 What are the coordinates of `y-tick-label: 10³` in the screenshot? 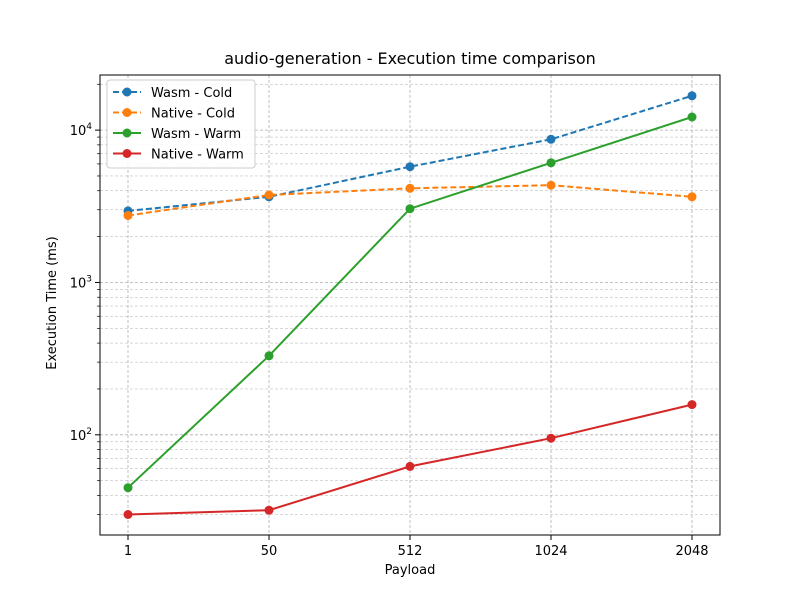 It's located at (81, 282).